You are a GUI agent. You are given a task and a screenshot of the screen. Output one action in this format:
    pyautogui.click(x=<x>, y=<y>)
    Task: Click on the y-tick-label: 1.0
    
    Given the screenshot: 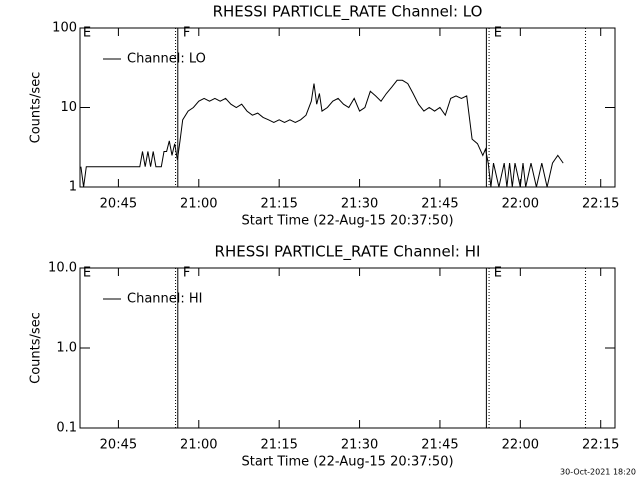 What is the action you would take?
    pyautogui.click(x=66, y=348)
    